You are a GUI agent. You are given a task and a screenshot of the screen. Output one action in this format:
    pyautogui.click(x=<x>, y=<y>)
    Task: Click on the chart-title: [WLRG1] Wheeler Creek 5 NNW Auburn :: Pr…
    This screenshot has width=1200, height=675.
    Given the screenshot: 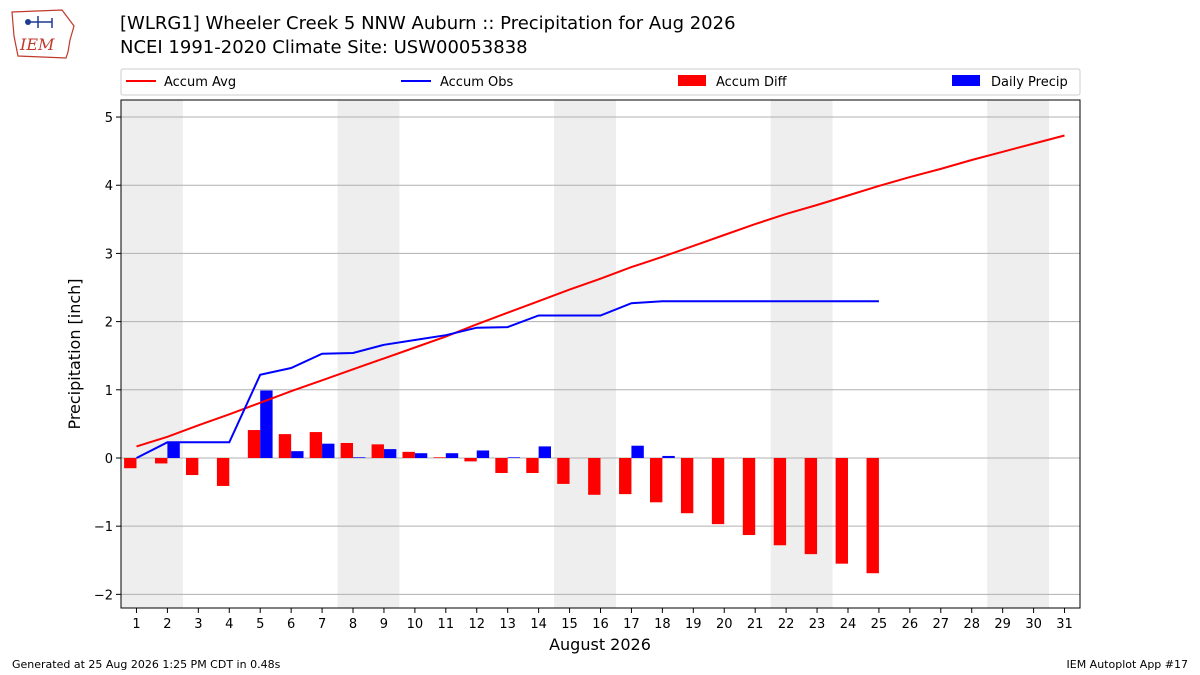 What is the action you would take?
    pyautogui.click(x=428, y=23)
    